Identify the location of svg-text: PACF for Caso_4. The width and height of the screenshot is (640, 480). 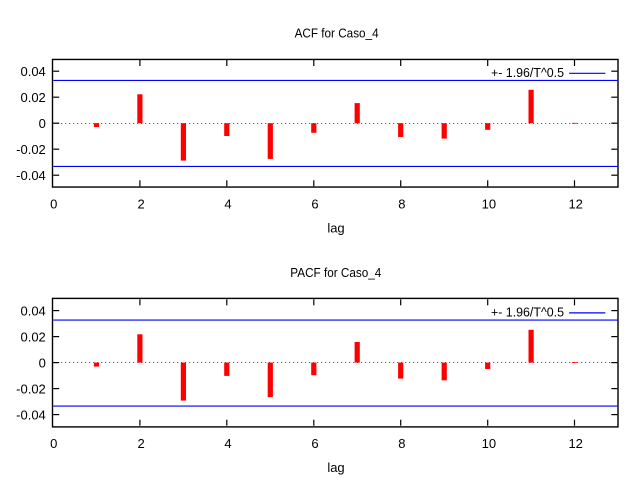
(335, 272).